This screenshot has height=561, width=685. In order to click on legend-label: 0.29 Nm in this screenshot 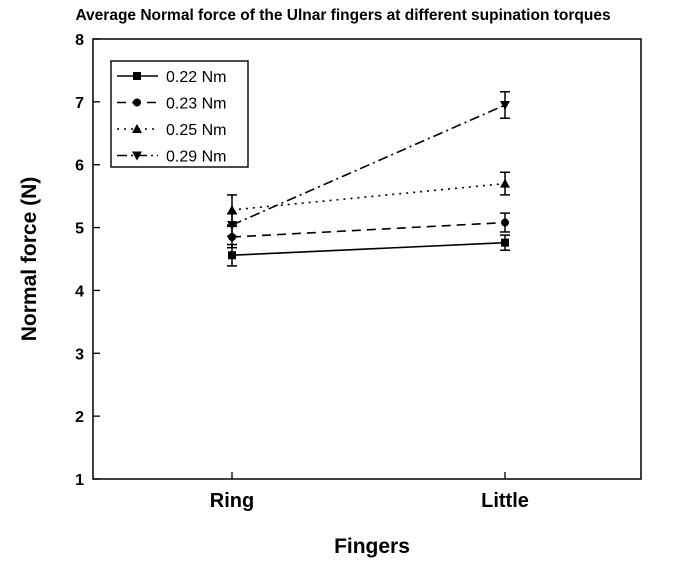, I will do `click(196, 157)`.